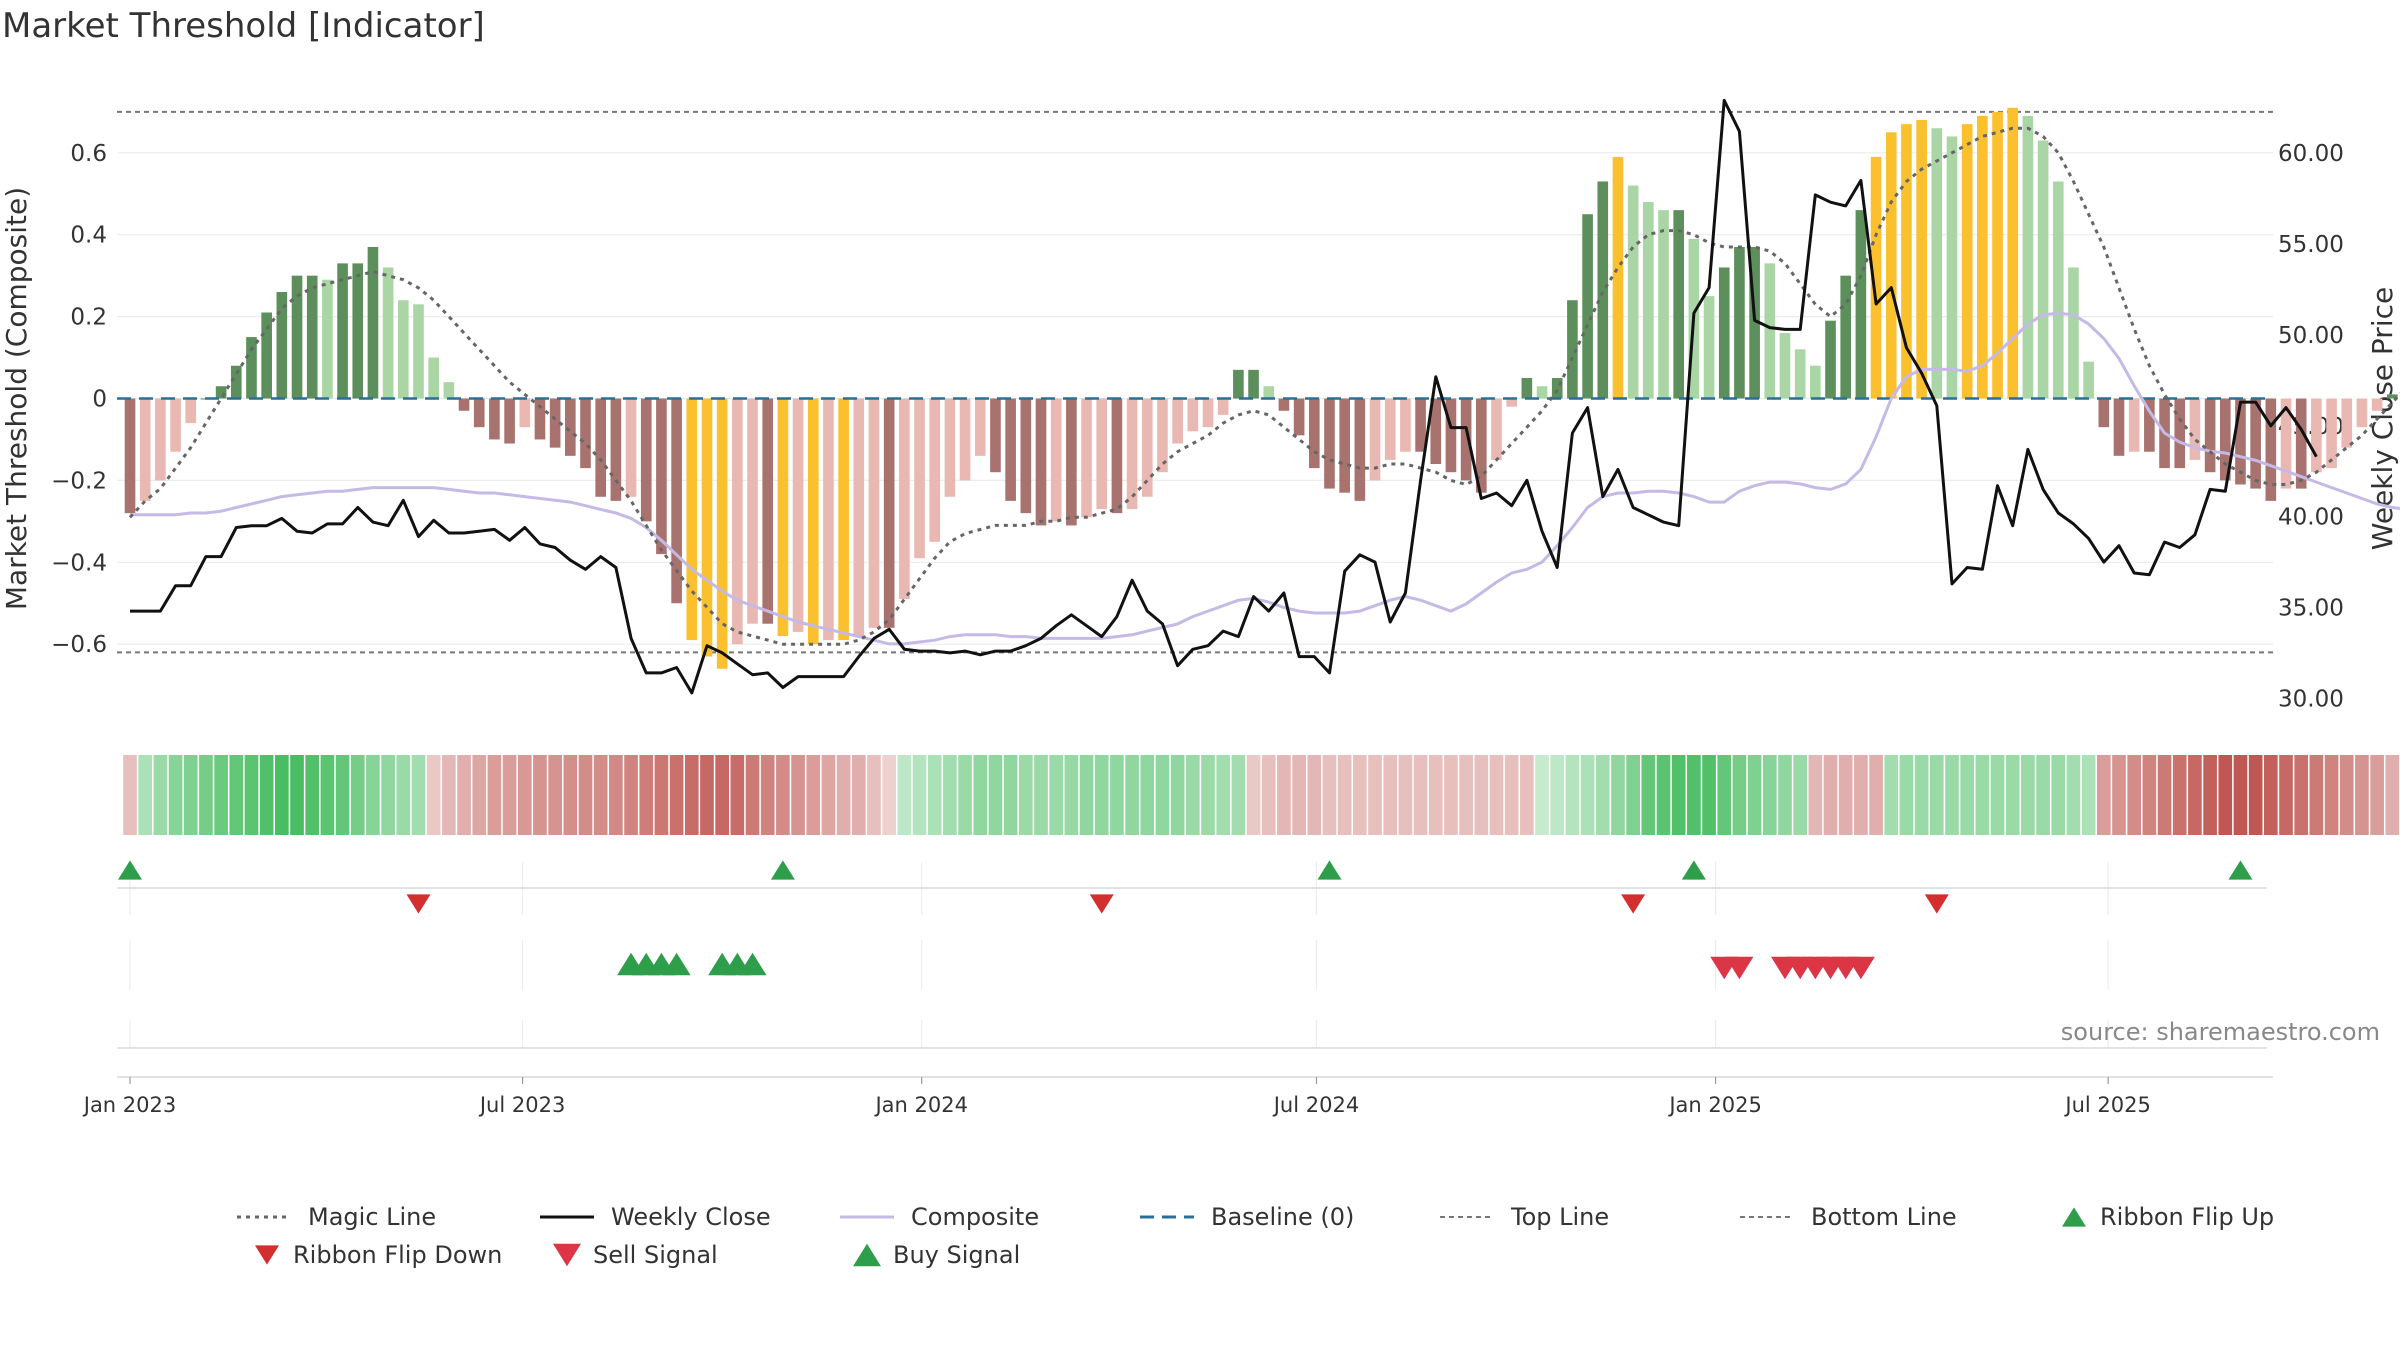  What do you see at coordinates (2106, 1105) in the screenshot?
I see `x-tick-label: Jul 2025` at bounding box center [2106, 1105].